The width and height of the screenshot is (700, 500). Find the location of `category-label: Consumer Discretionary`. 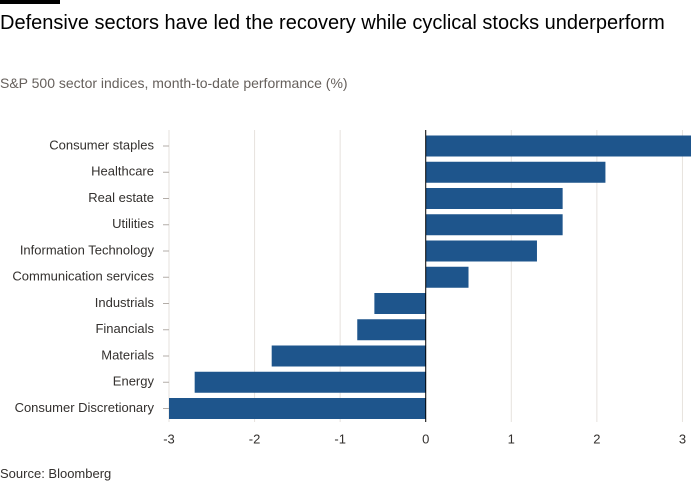

category-label: Consumer Discretionary is located at coordinates (85, 407).